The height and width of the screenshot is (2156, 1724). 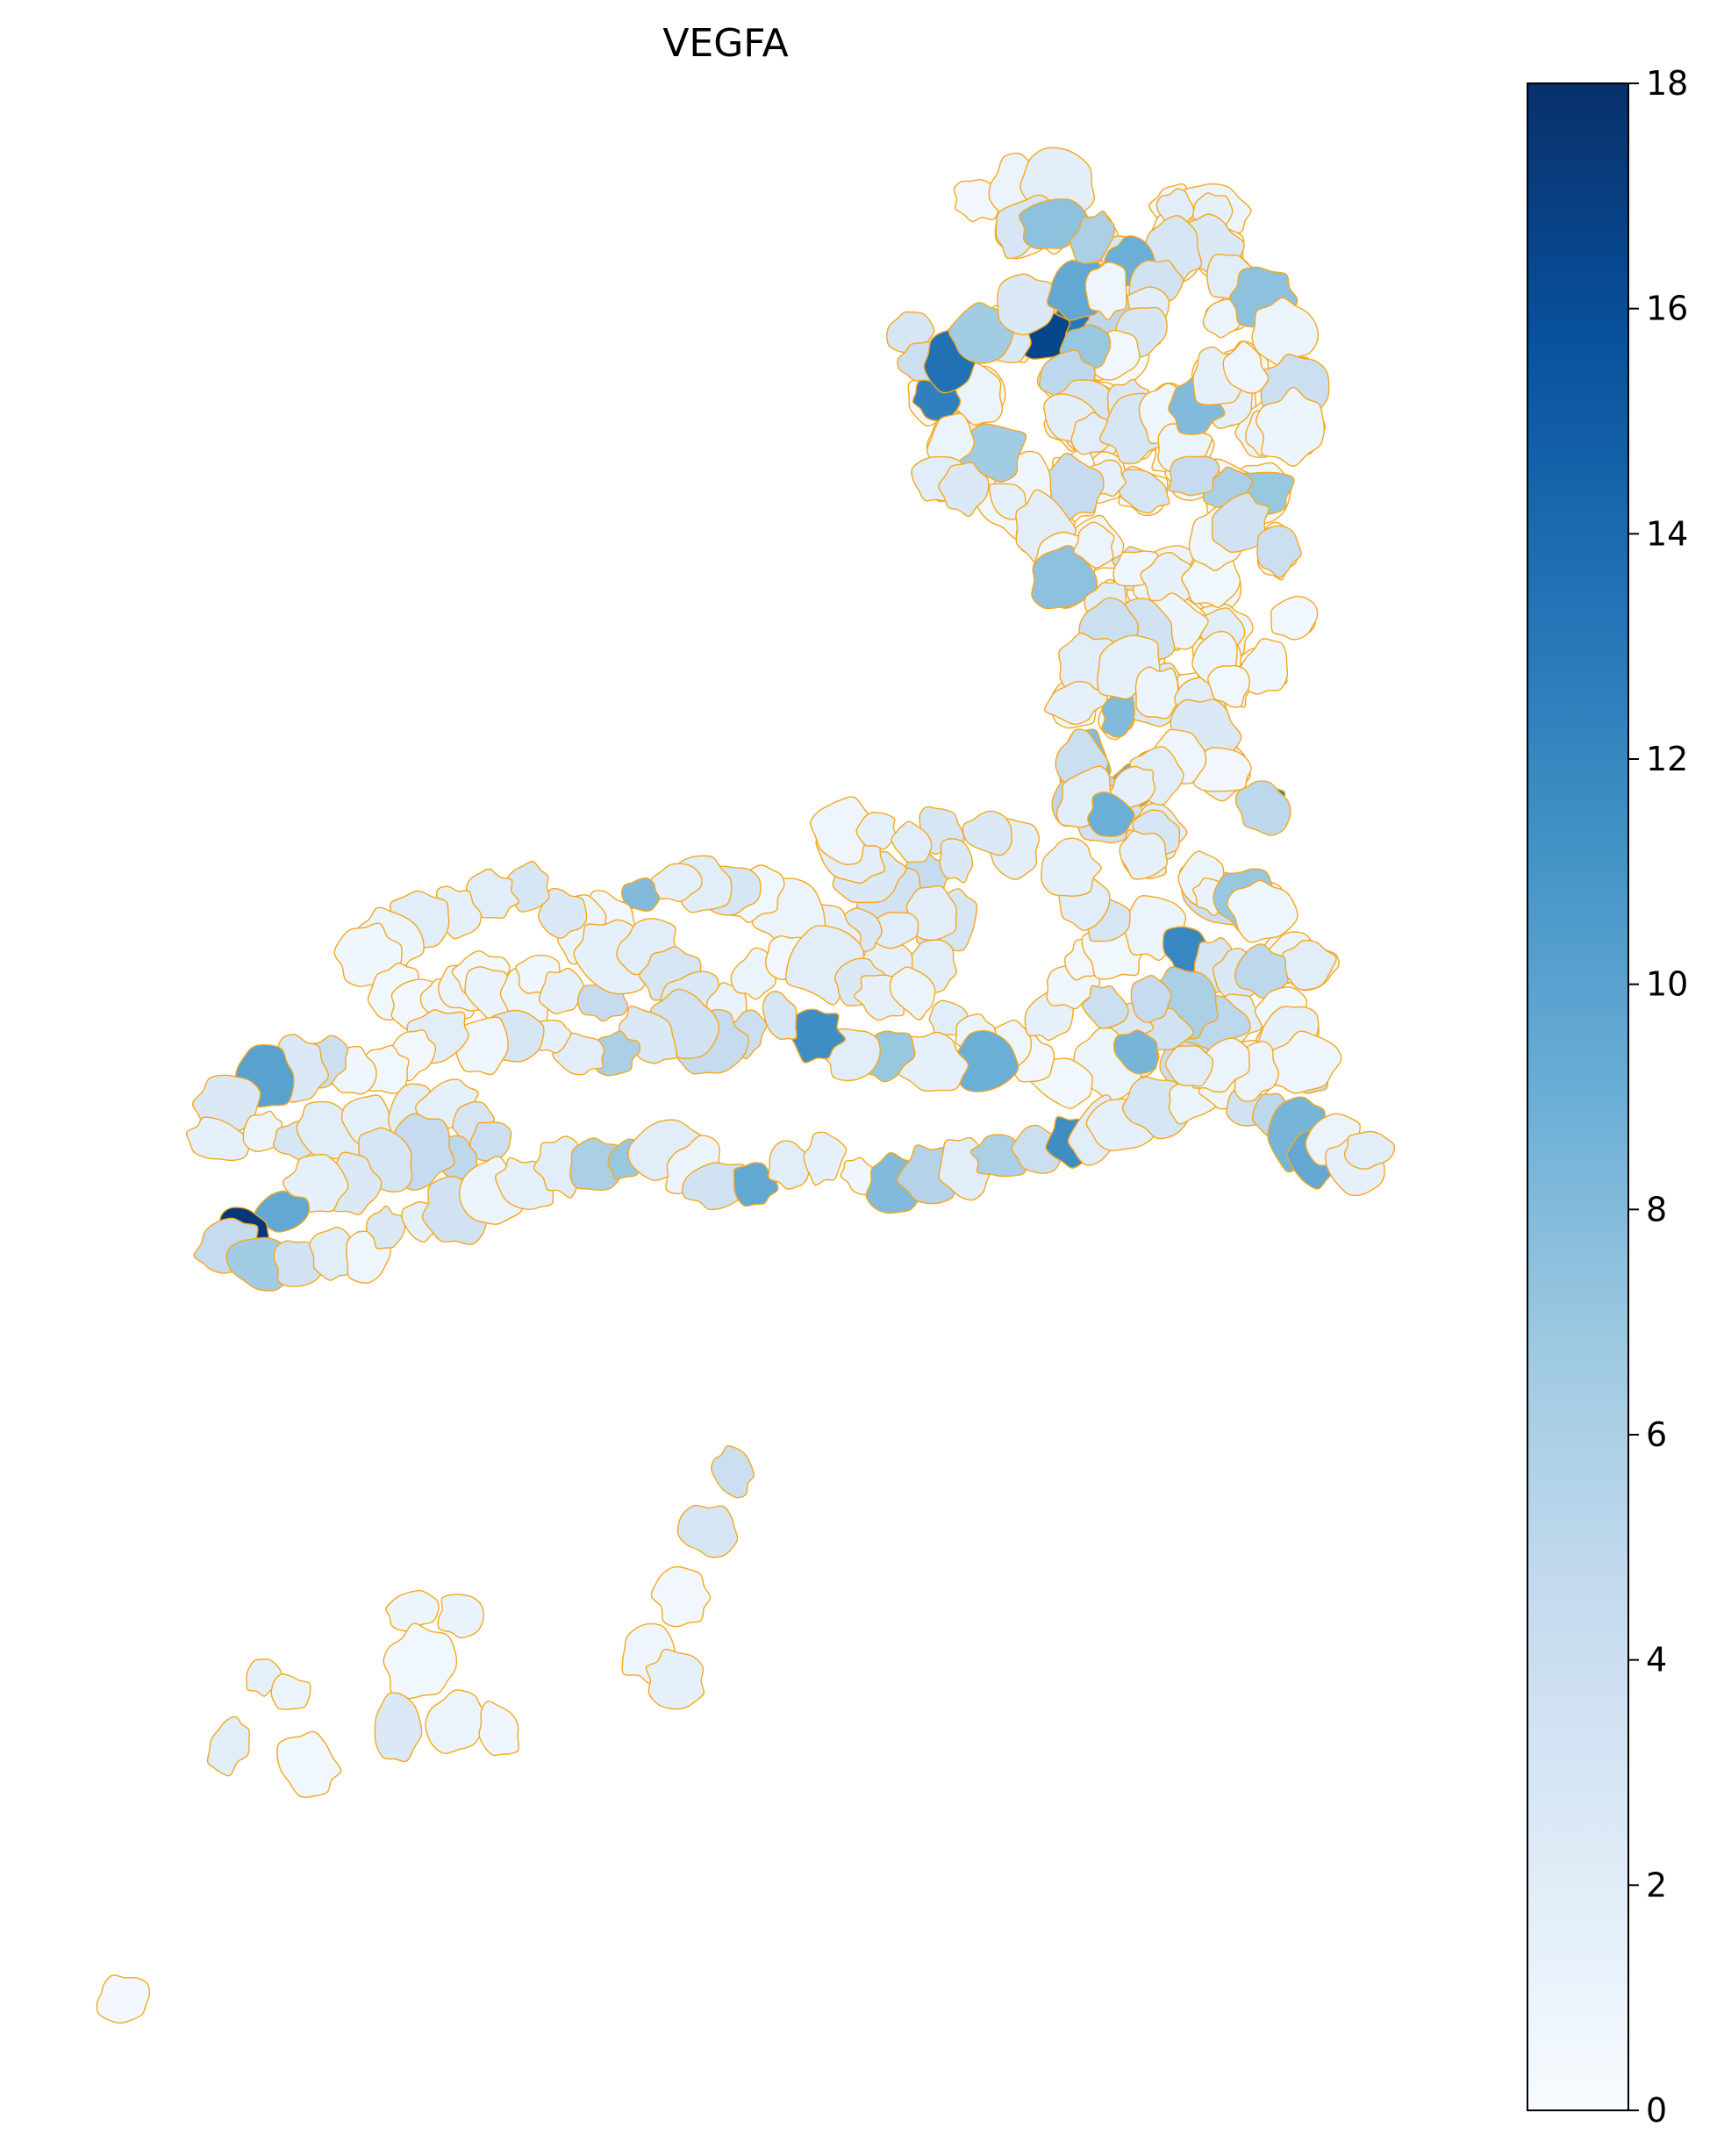 I want to click on colorbar-tick-label-0: 0, so click(x=1657, y=2110).